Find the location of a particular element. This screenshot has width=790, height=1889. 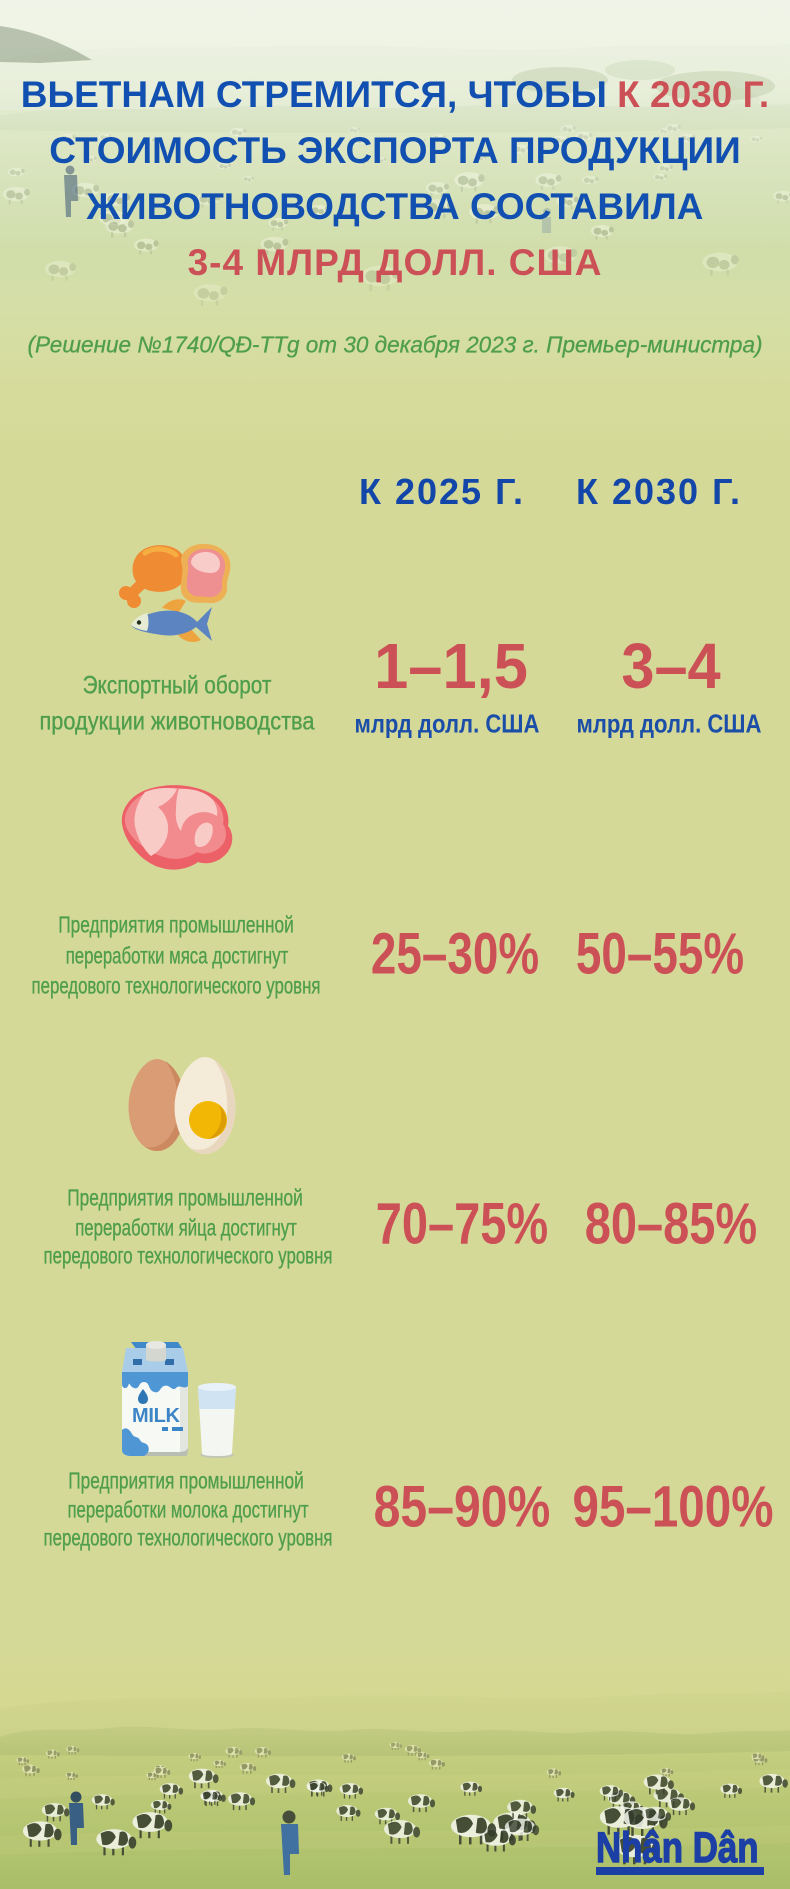

svg-text: MILK is located at coordinates (156, 1416).